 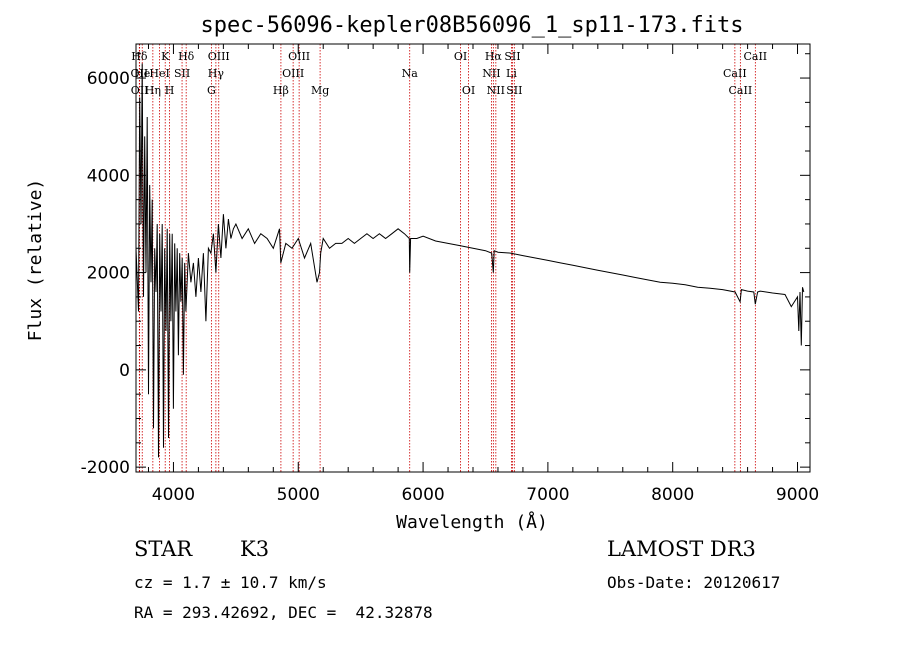 What do you see at coordinates (281, 90) in the screenshot?
I see `line-label-15: Hβ` at bounding box center [281, 90].